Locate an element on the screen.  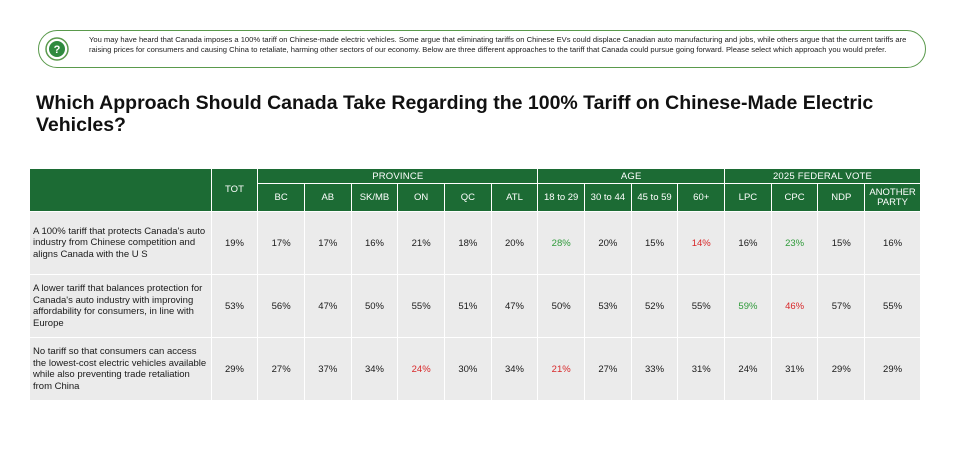
table-cell: 51% is located at coordinates (467, 306).